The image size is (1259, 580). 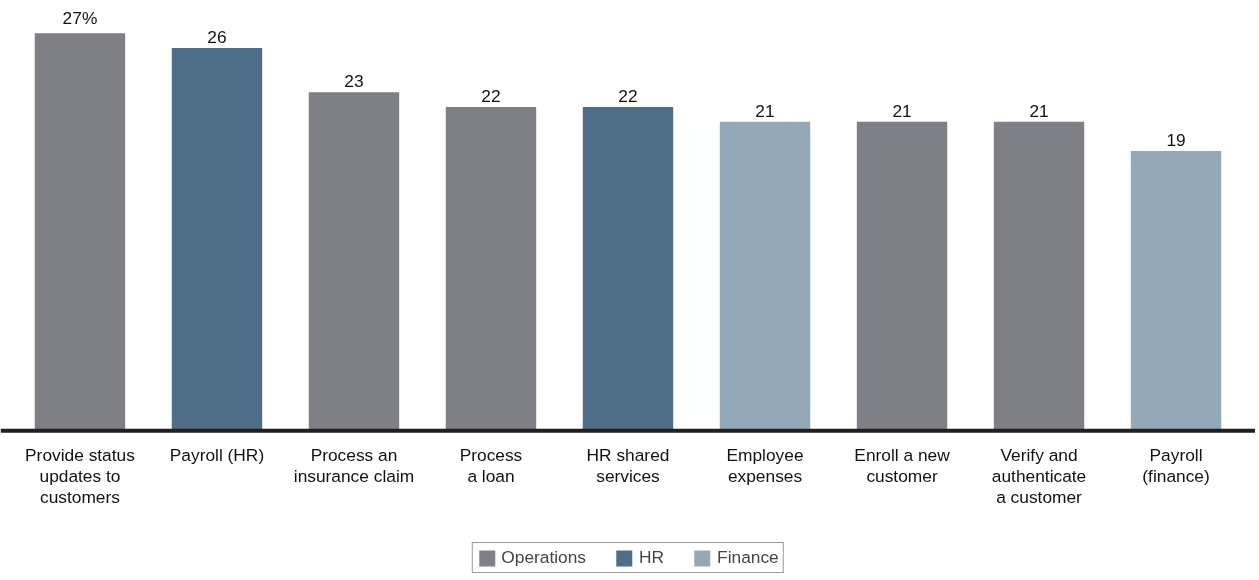 I want to click on x-tick-label: Payroll (finance), so click(x=1176, y=465).